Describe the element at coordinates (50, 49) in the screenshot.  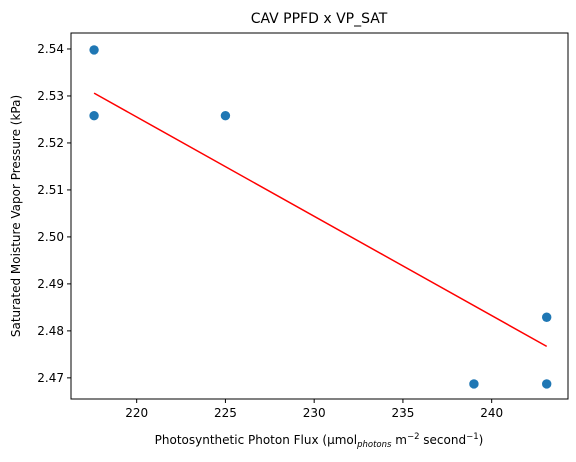
I see `y-tick-label: 2.54` at that location.